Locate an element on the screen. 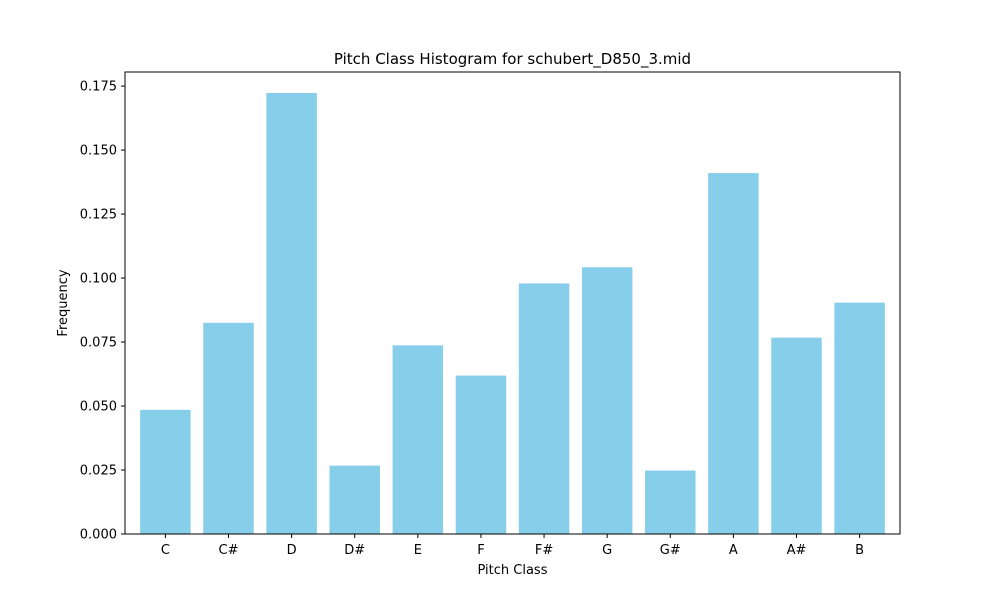 Image resolution: width=1000 pixels, height=604 pixels. x-tick-label: G is located at coordinates (607, 550).